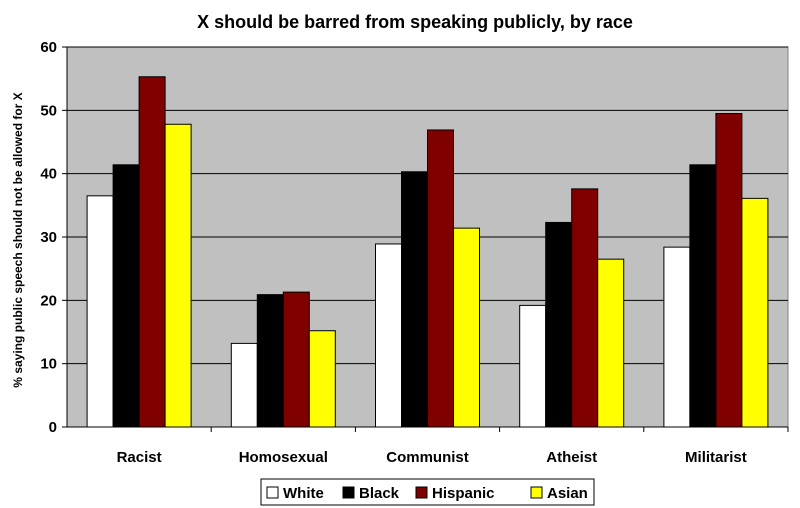  Describe the element at coordinates (533, 366) in the screenshot. I see `bar-white-atheist` at that location.